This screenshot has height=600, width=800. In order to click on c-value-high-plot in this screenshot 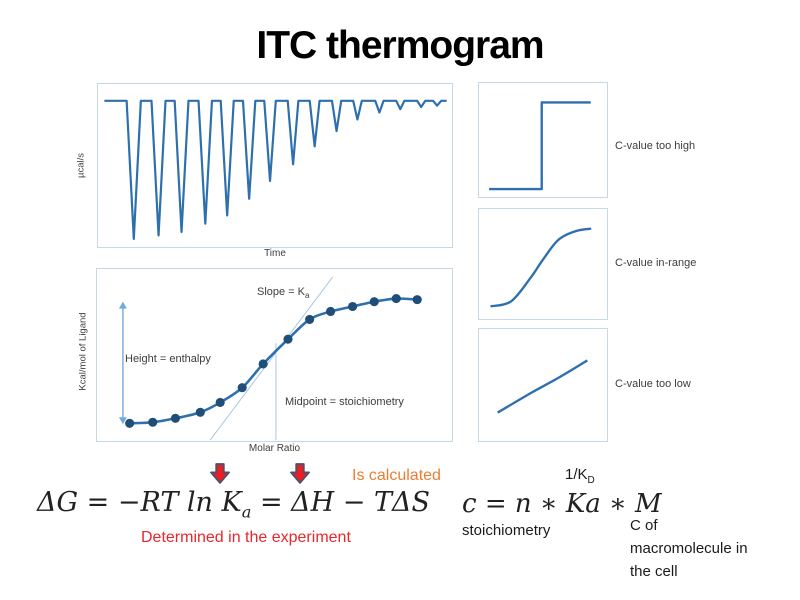, I will do `click(540, 146)`.